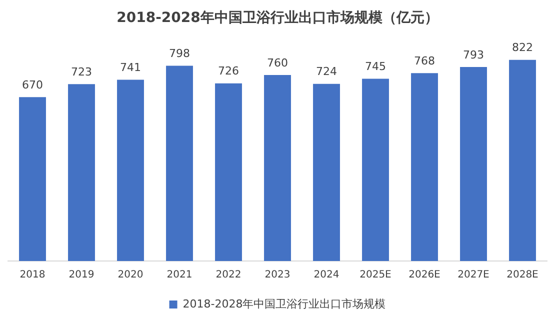 This screenshot has height=324, width=555. I want to click on x-tick-label: 2024, so click(327, 275).